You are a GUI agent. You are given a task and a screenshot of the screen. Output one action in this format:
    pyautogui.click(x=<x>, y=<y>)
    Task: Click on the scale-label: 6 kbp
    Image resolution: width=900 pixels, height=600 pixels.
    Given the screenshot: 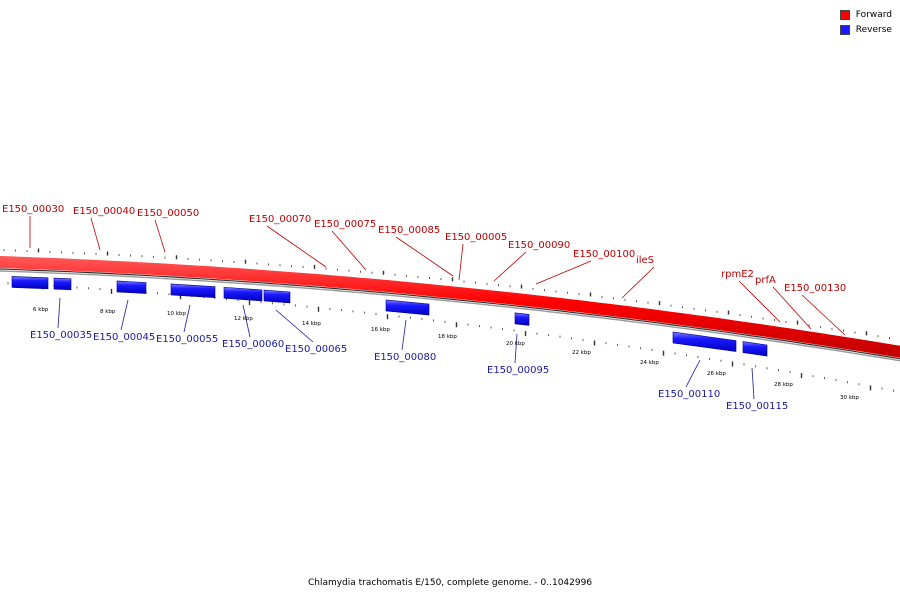 What is the action you would take?
    pyautogui.click(x=41, y=310)
    